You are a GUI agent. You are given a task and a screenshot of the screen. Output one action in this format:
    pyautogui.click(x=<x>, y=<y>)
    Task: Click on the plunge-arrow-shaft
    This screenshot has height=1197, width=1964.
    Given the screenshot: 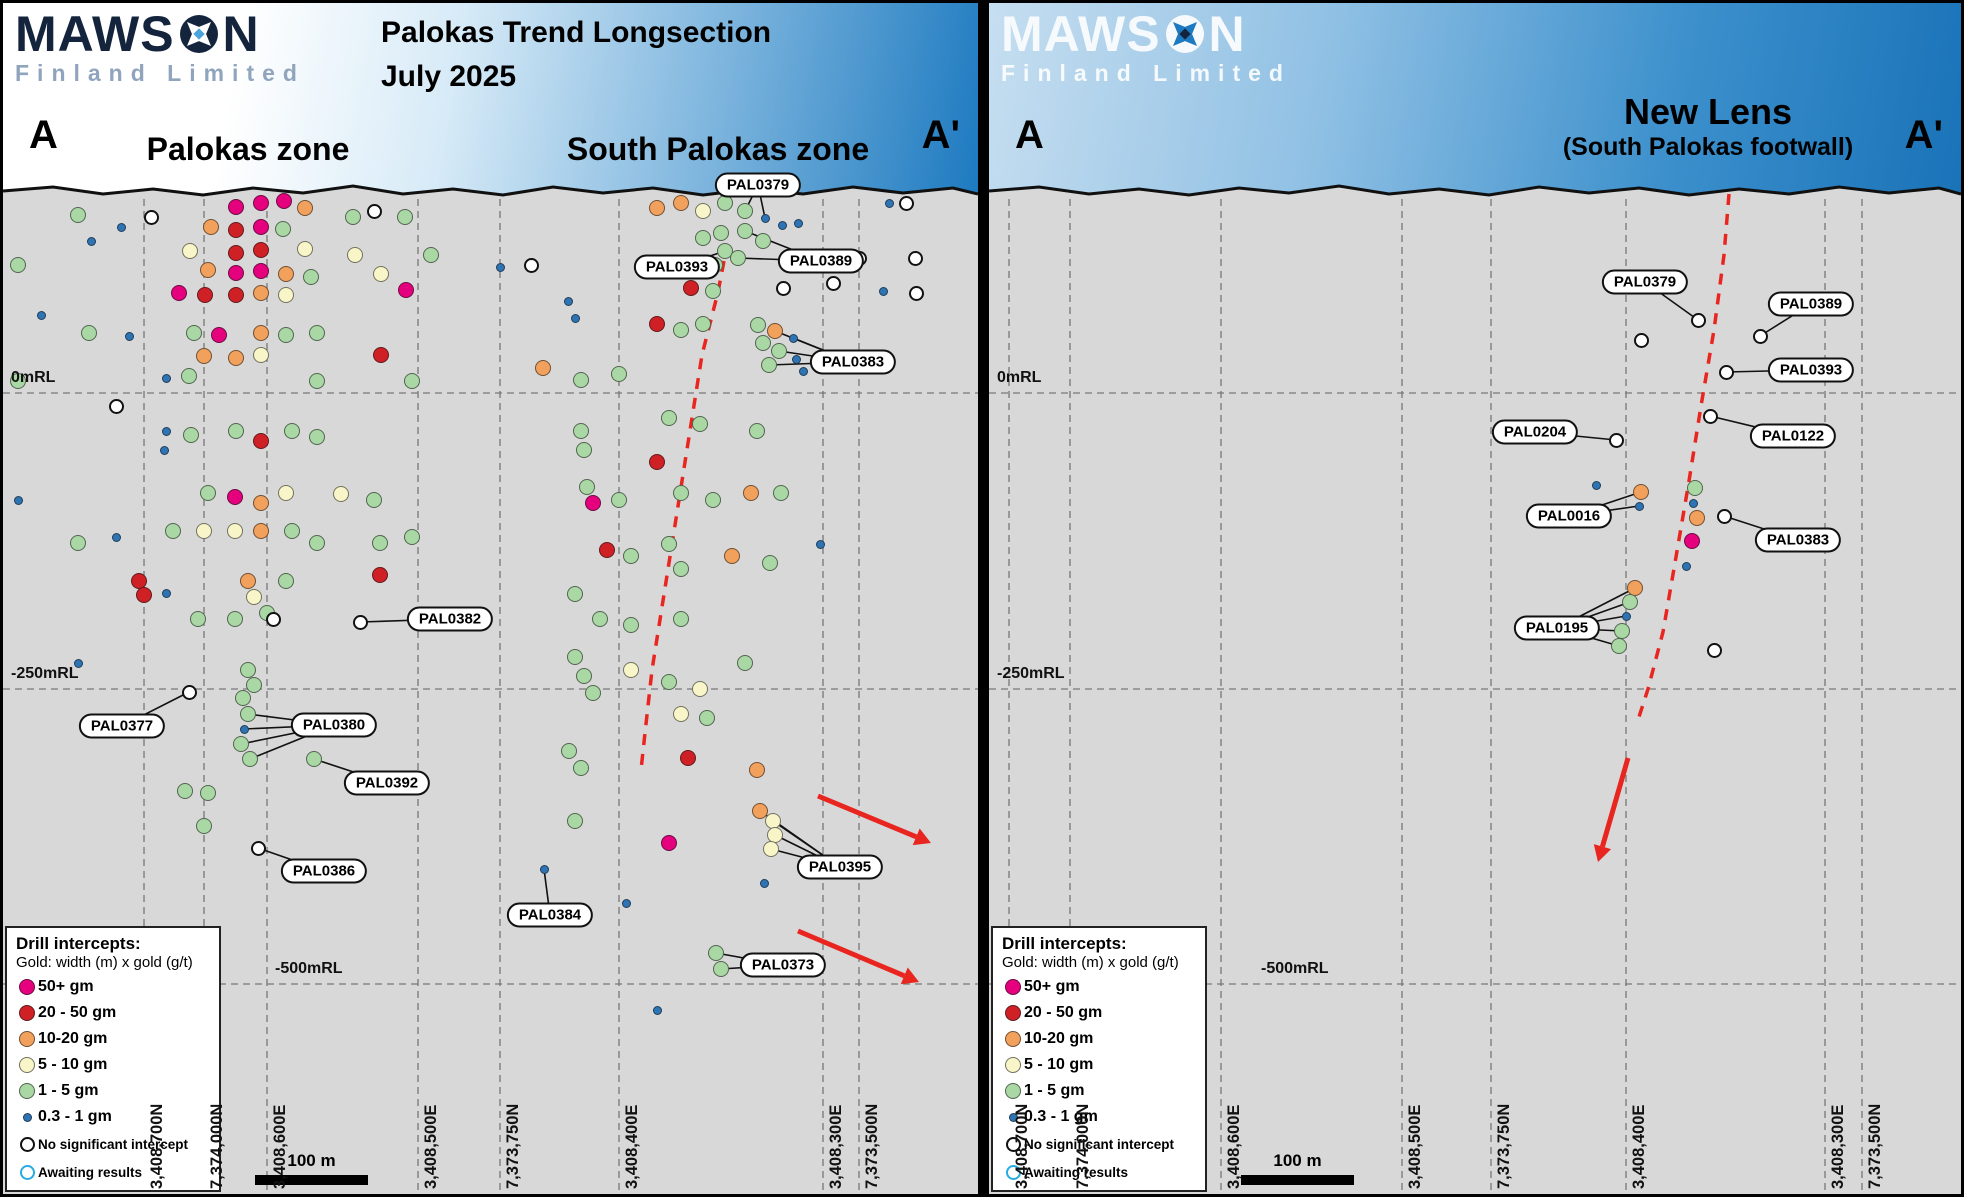 What is the action you would take?
    pyautogui.click(x=1615, y=802)
    